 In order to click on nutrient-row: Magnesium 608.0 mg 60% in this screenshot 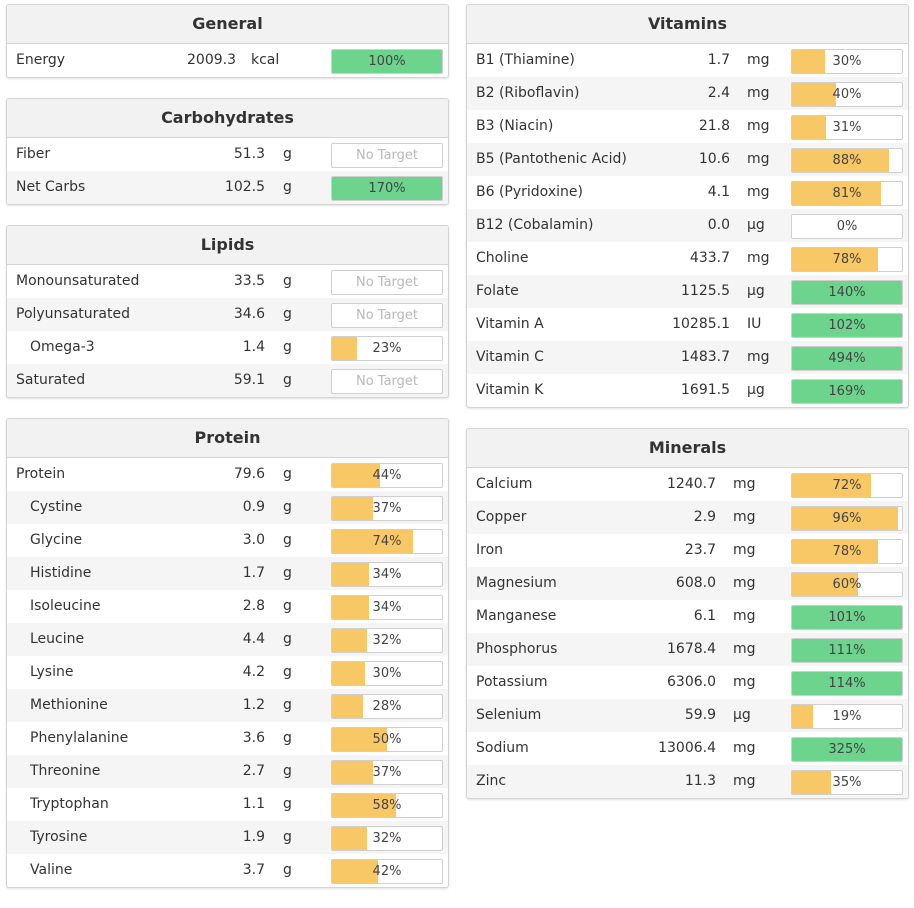, I will do `click(687, 583)`.